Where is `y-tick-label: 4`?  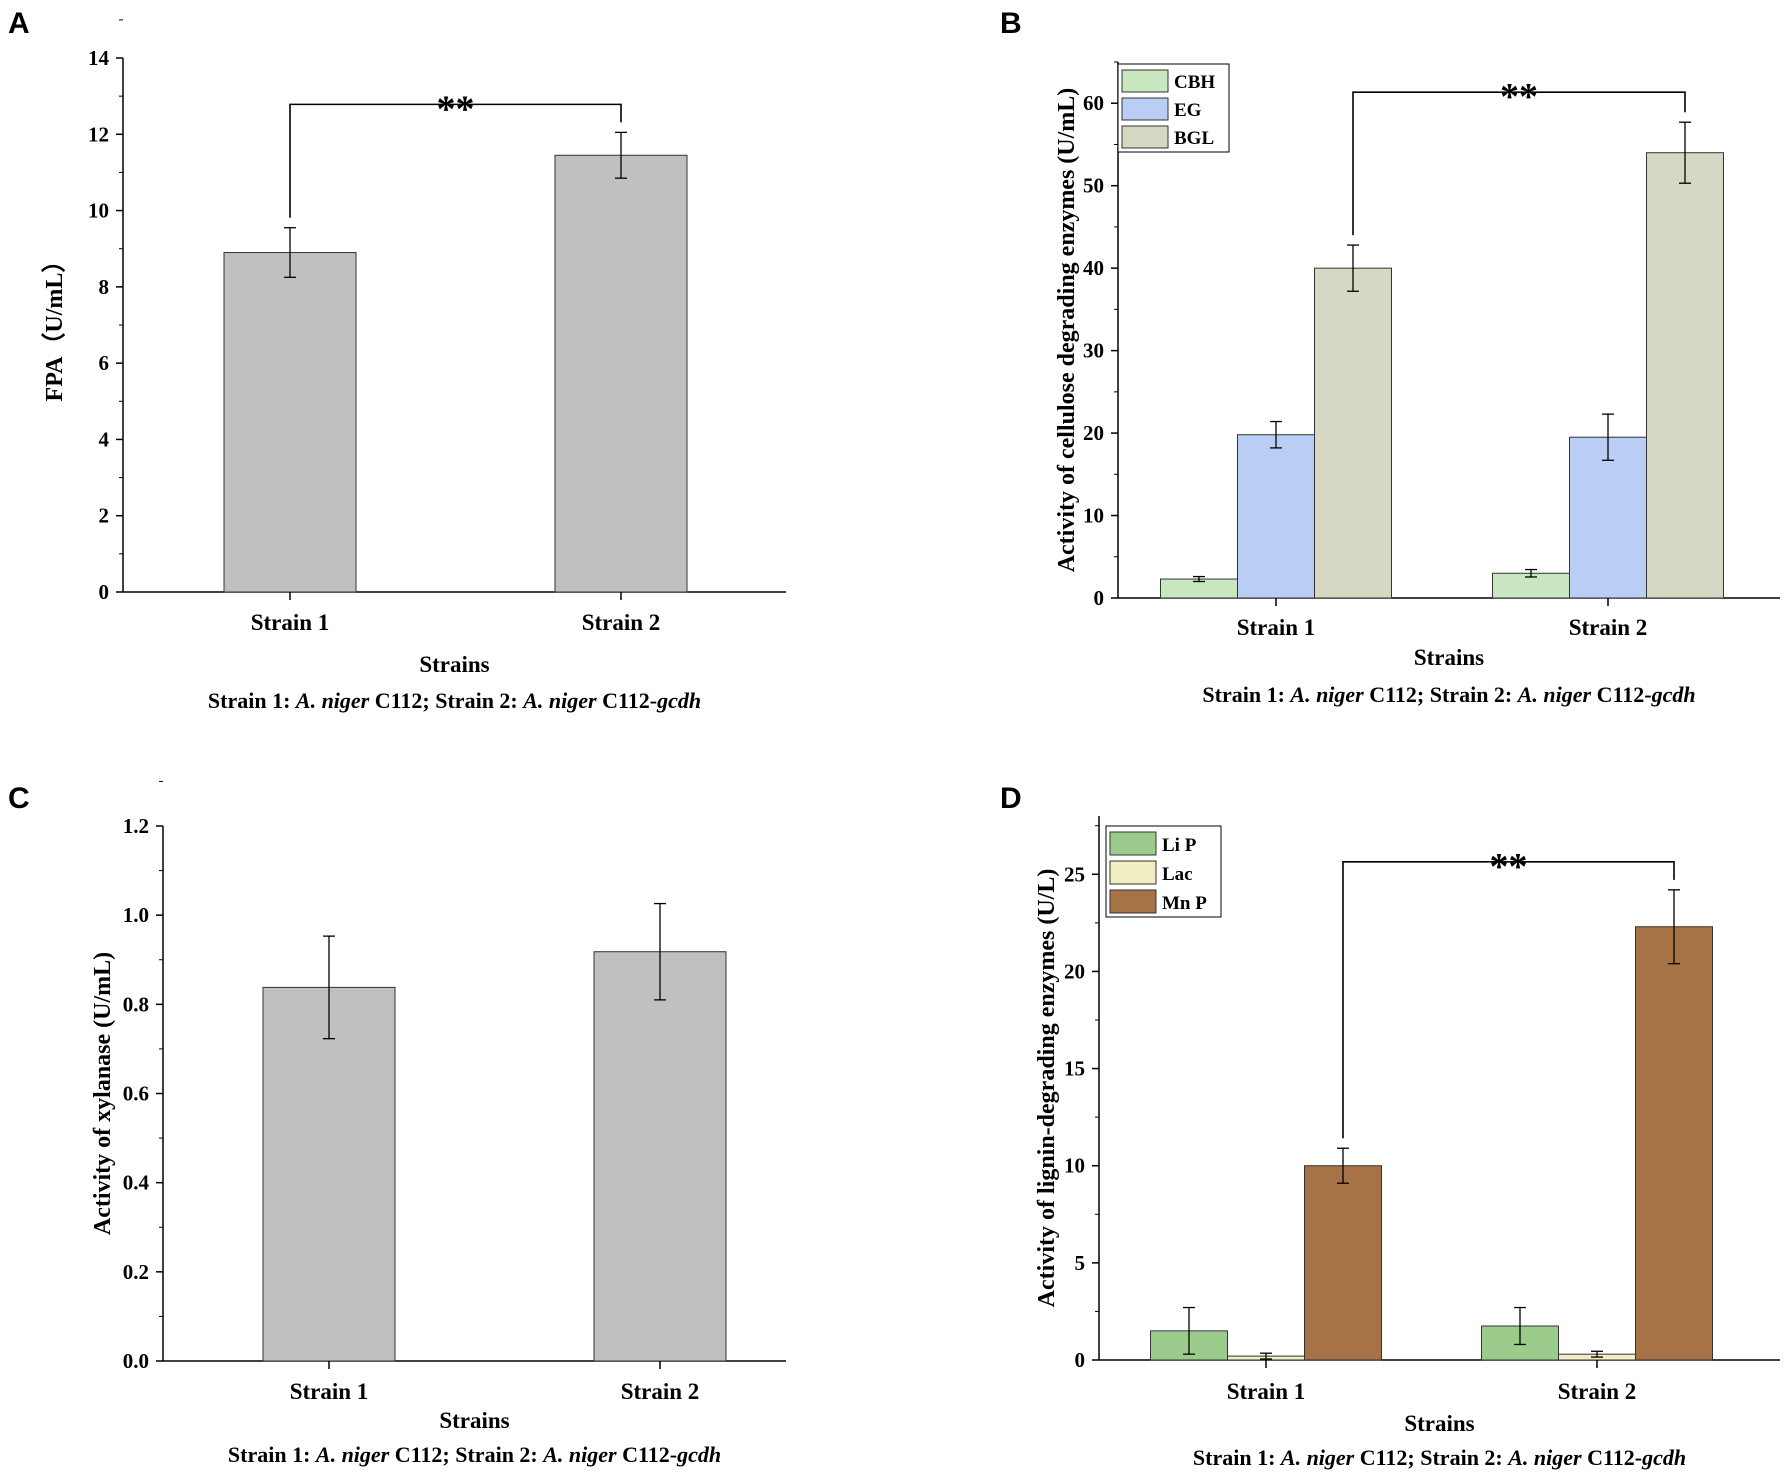 y-tick-label: 4 is located at coordinates (104, 439).